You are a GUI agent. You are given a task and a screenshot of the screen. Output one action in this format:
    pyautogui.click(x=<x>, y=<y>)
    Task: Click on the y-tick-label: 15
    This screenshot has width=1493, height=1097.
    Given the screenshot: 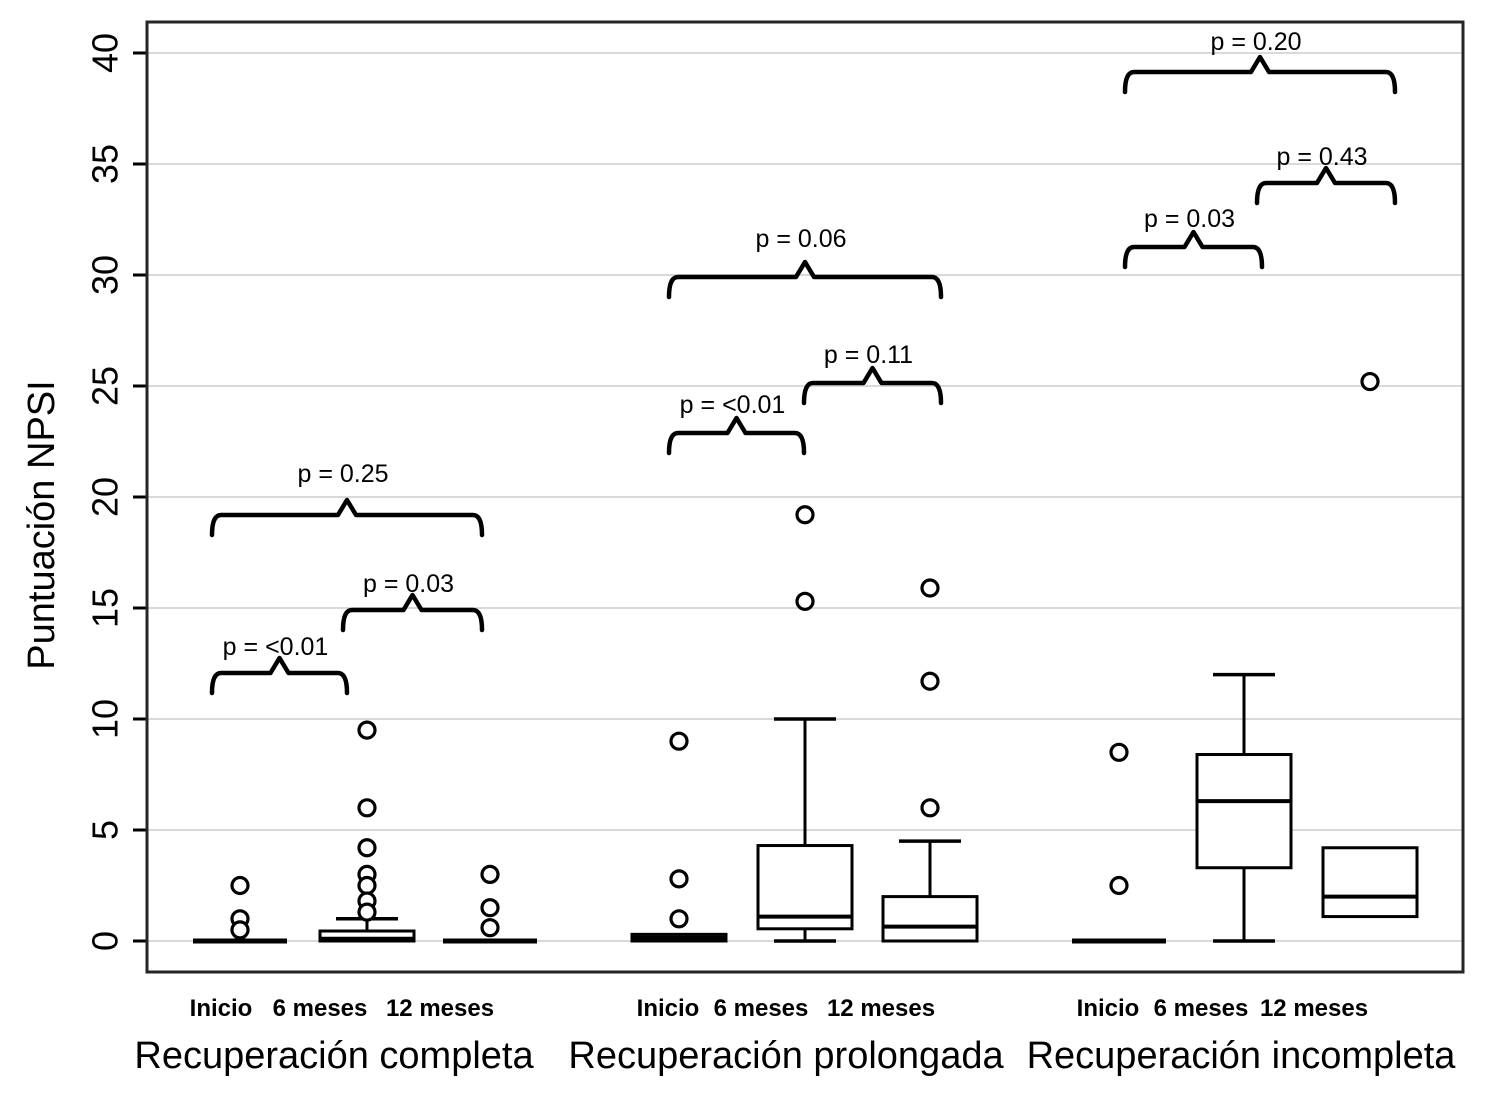 What is the action you would take?
    pyautogui.click(x=105, y=608)
    